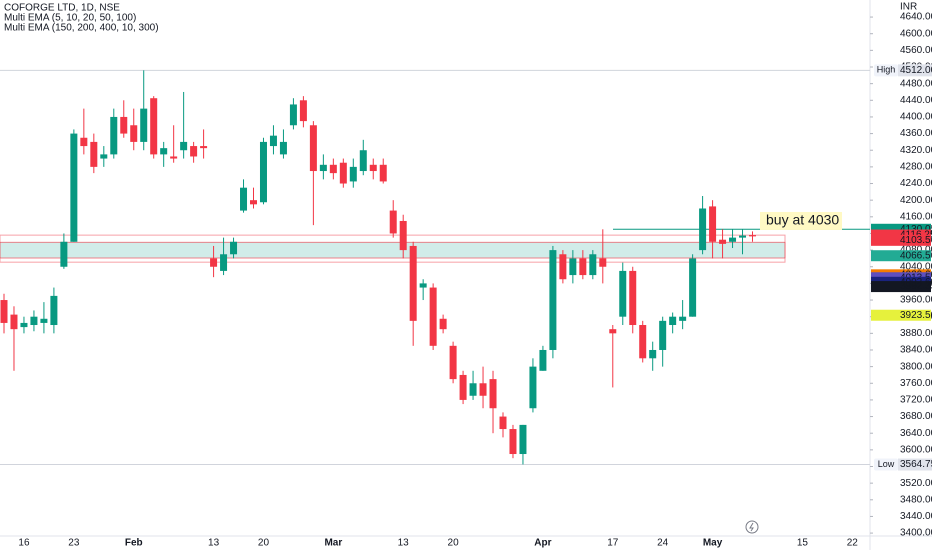 The image size is (932, 550). I want to click on y-tick-label: 3520.00, so click(916, 483).